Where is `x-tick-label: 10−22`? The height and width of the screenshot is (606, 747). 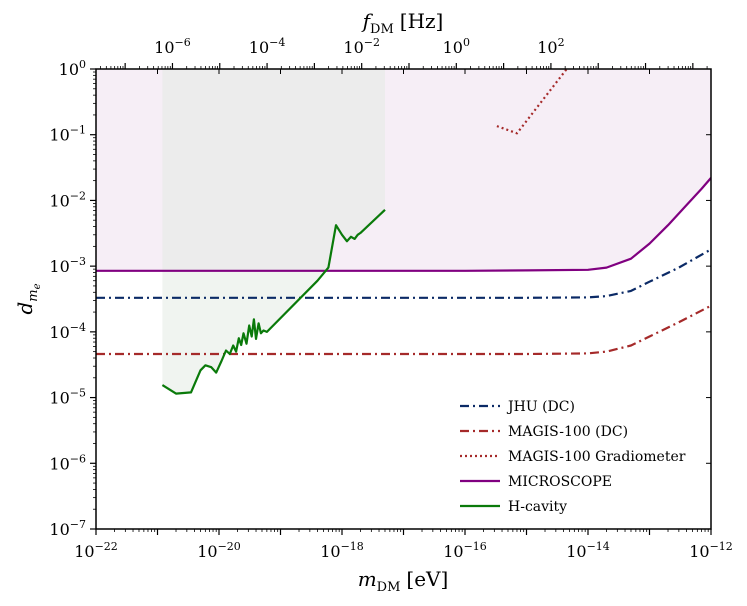
x-tick-label: 10−22 is located at coordinates (96, 550).